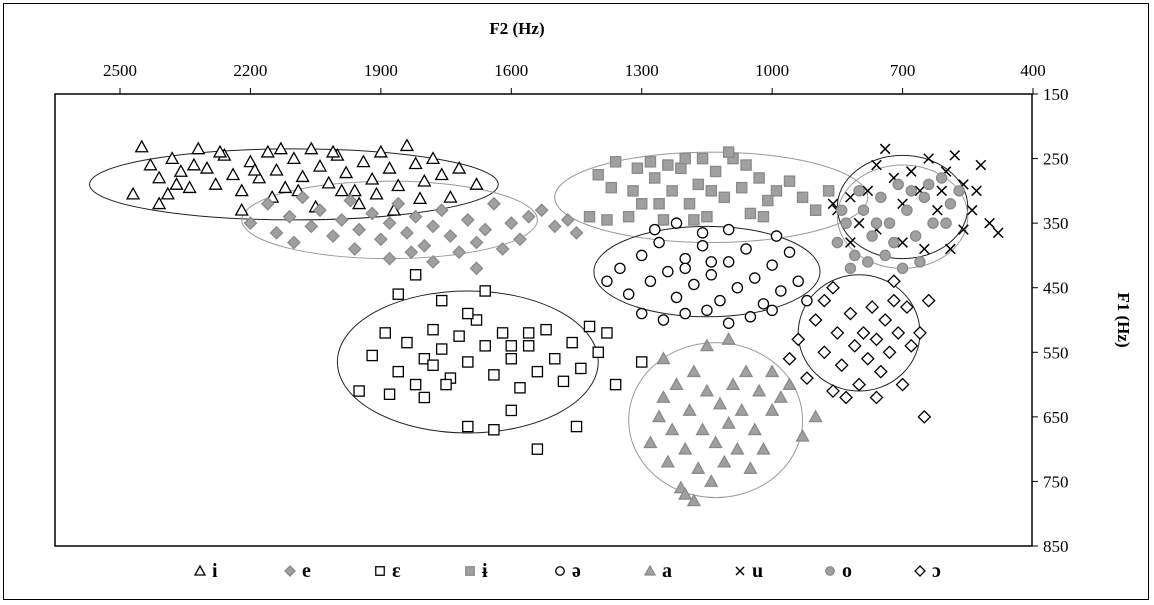 Image resolution: width=1154 pixels, height=605 pixels. Describe the element at coordinates (200, 570) in the screenshot. I see `legend-marker-i` at that location.